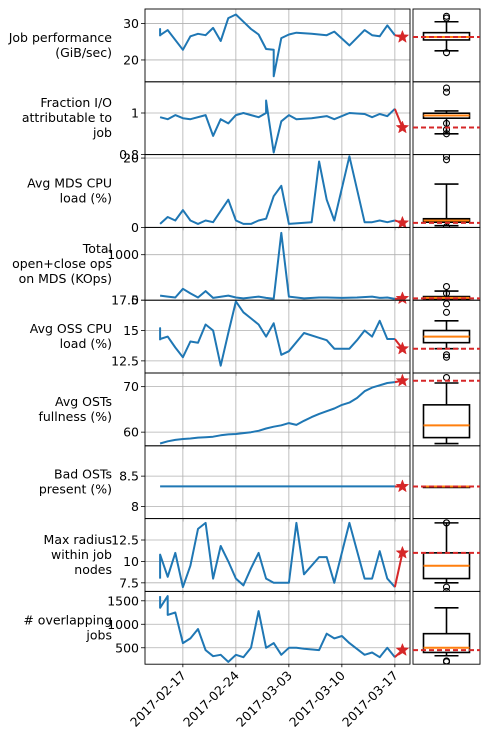  What do you see at coordinates (83, 474) in the screenshot?
I see `y-axis-label: Bad OSTs` at bounding box center [83, 474].